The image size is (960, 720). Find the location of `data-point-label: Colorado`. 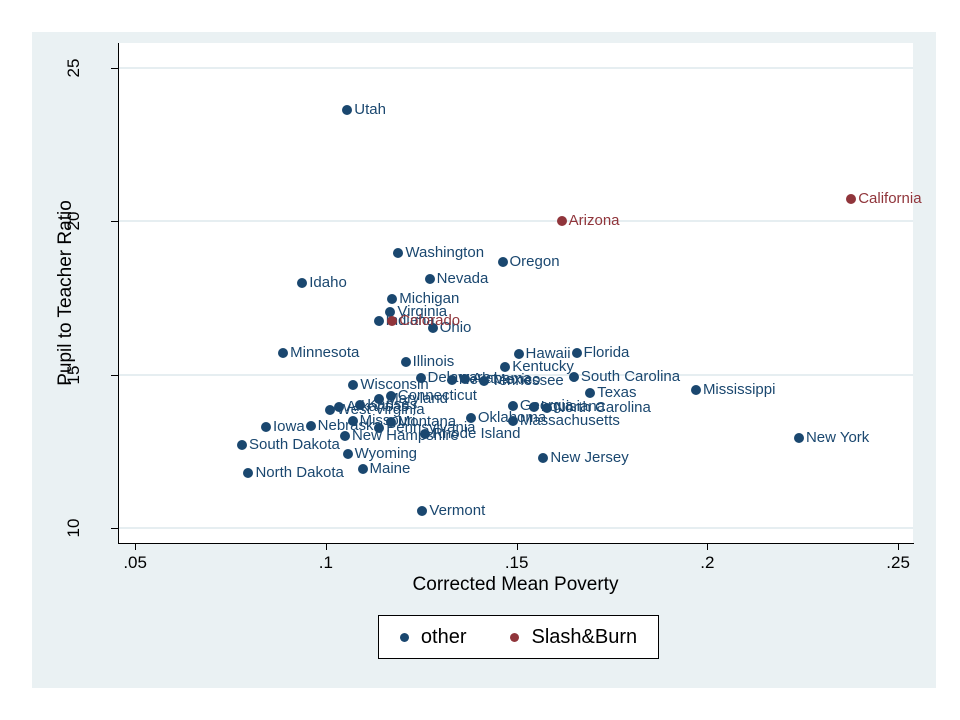

data-point-label: Colorado is located at coordinates (430, 321).